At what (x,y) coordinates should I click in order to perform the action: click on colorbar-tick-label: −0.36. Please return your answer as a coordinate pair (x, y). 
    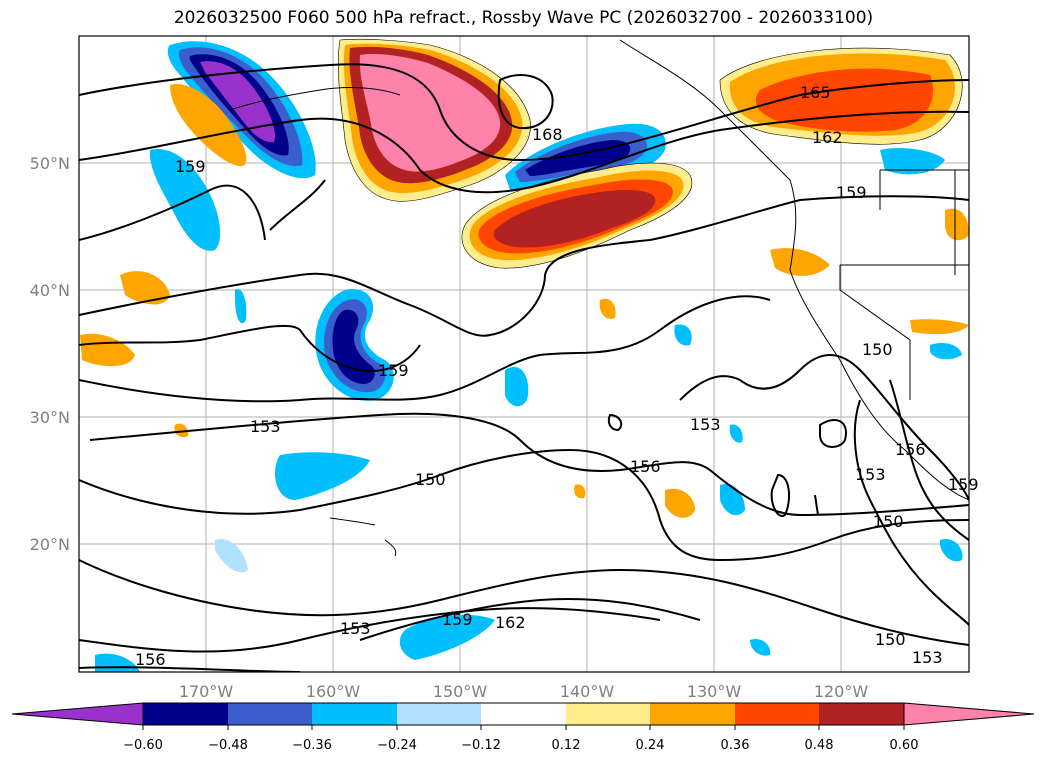
    Looking at the image, I should click on (312, 745).